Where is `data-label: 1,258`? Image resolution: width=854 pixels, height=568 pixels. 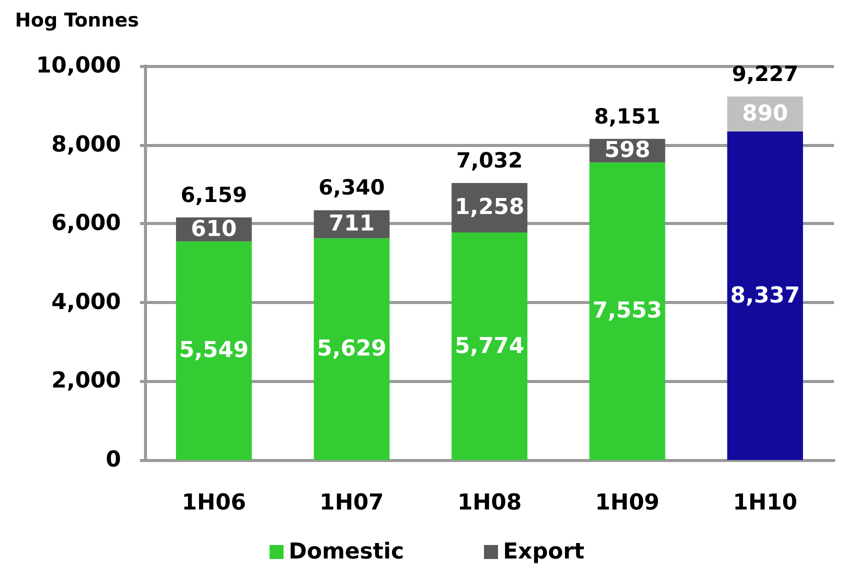 data-label: 1,258 is located at coordinates (489, 207).